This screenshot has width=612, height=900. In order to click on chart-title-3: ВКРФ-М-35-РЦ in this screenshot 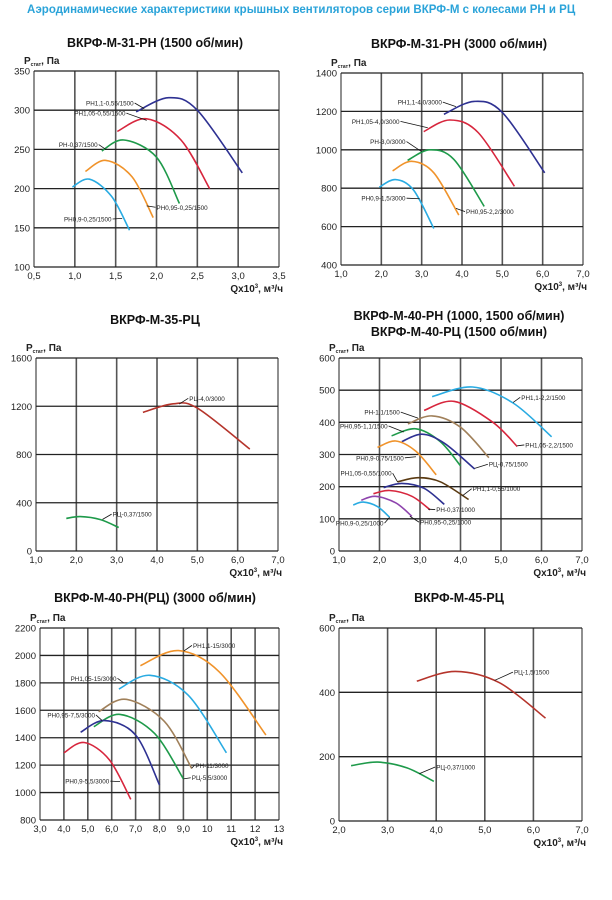, I will do `click(155, 320)`.